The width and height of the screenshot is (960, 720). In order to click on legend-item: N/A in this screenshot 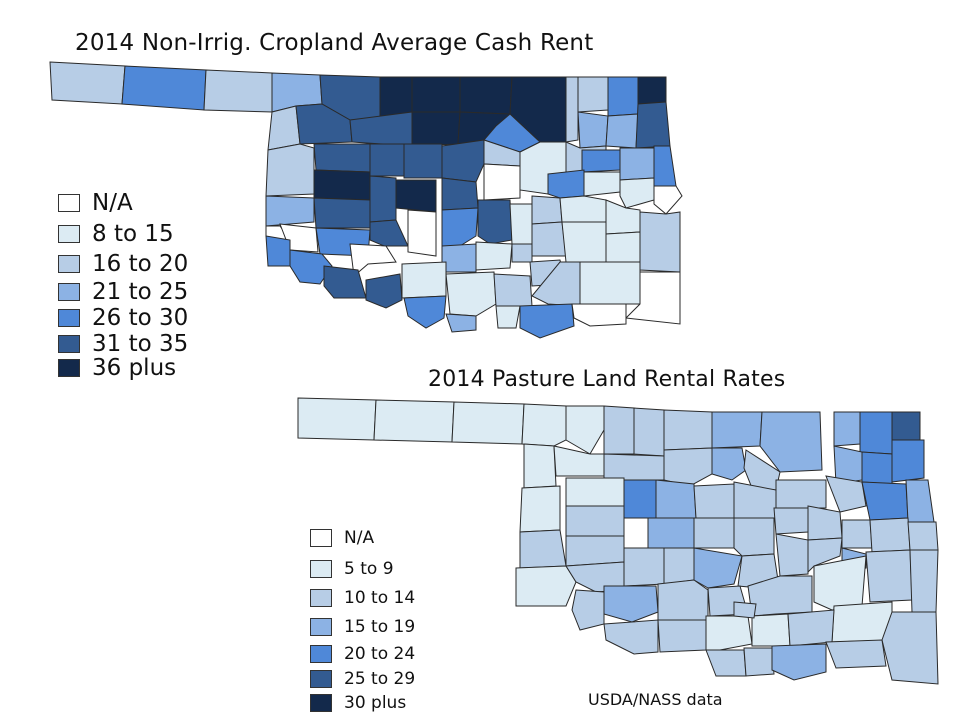, I will do `click(95, 203)`.